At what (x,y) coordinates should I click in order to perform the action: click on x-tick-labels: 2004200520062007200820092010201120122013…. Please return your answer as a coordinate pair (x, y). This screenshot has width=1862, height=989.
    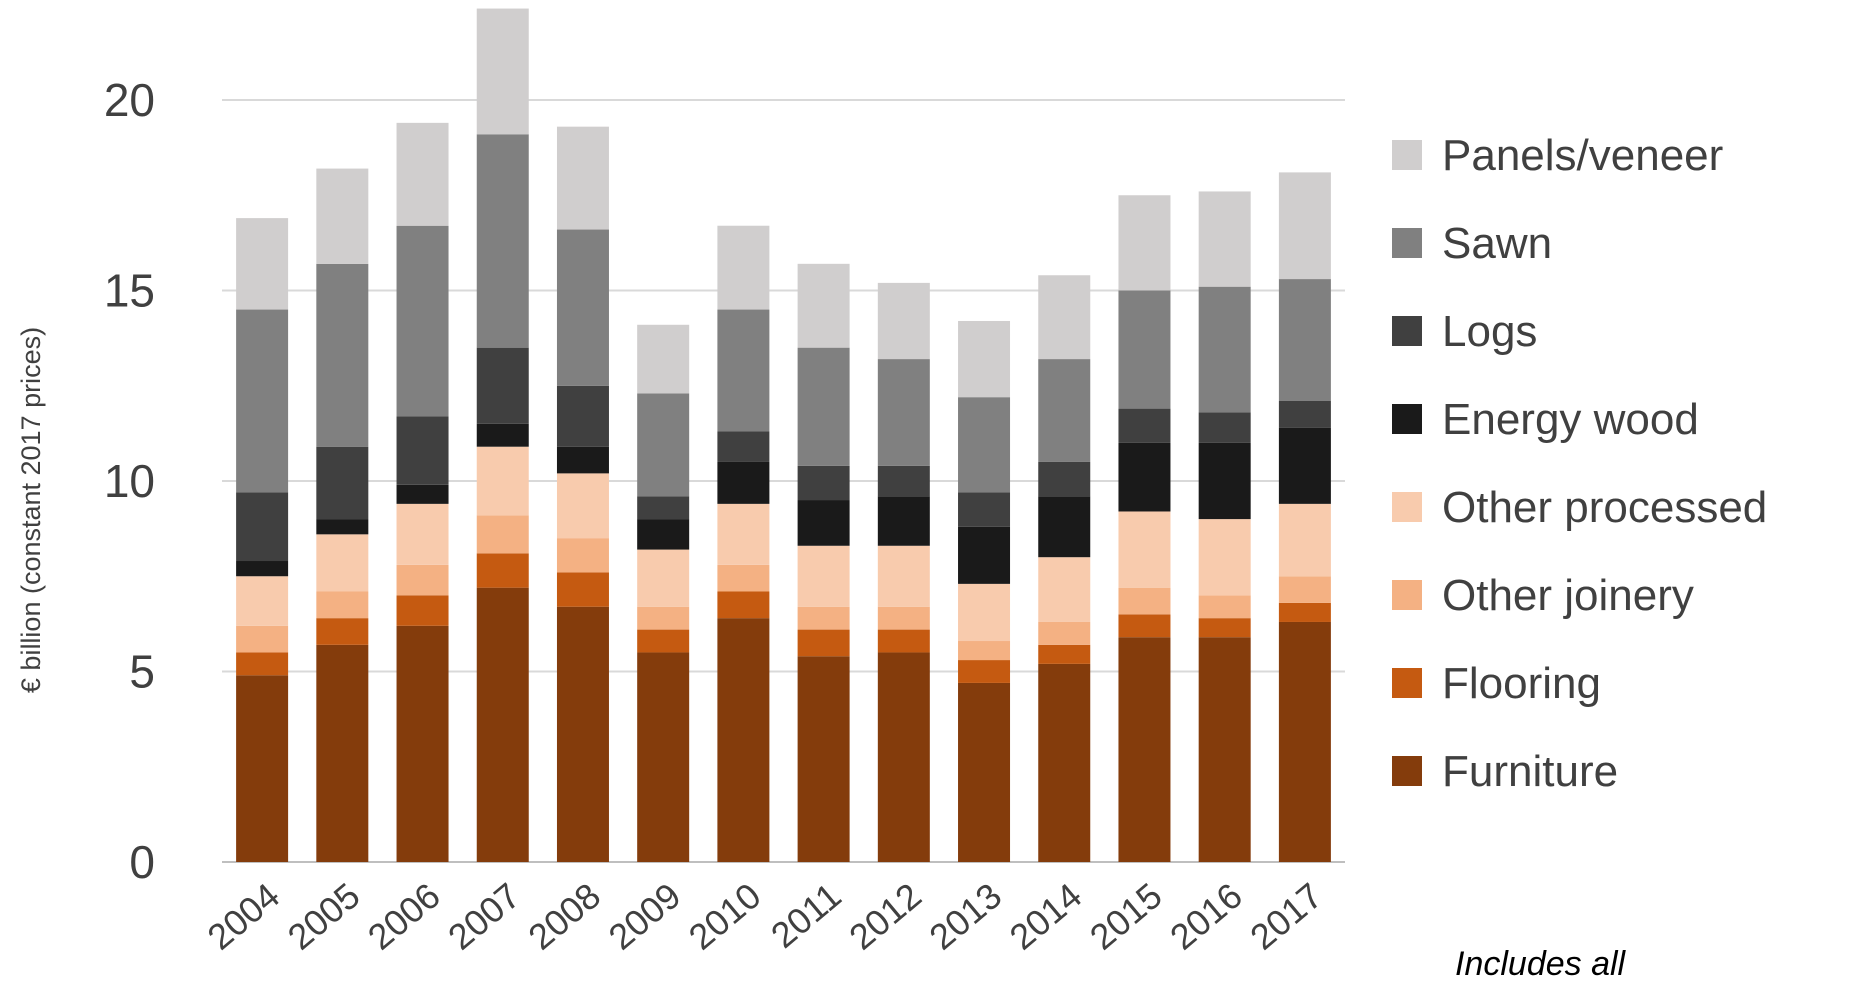
    Looking at the image, I should click on (765, 916).